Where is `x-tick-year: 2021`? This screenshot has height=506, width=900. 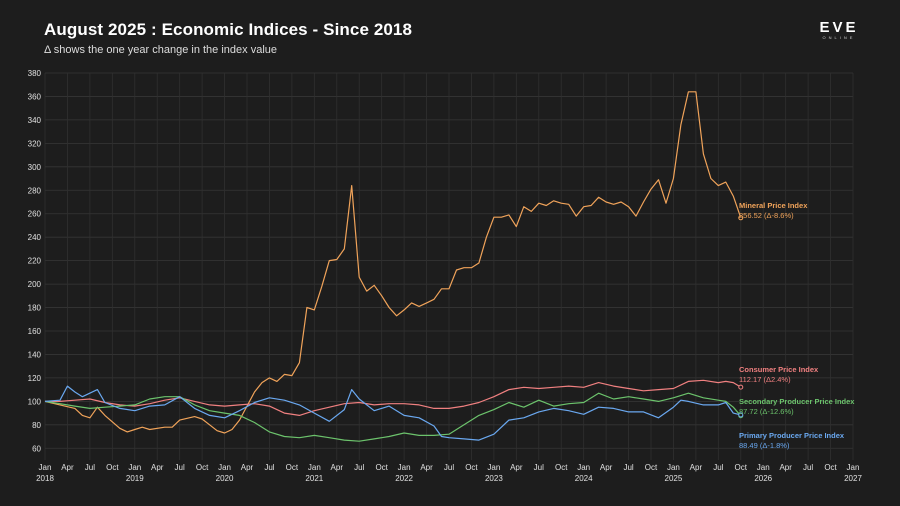
x-tick-year: 2021 is located at coordinates (314, 478).